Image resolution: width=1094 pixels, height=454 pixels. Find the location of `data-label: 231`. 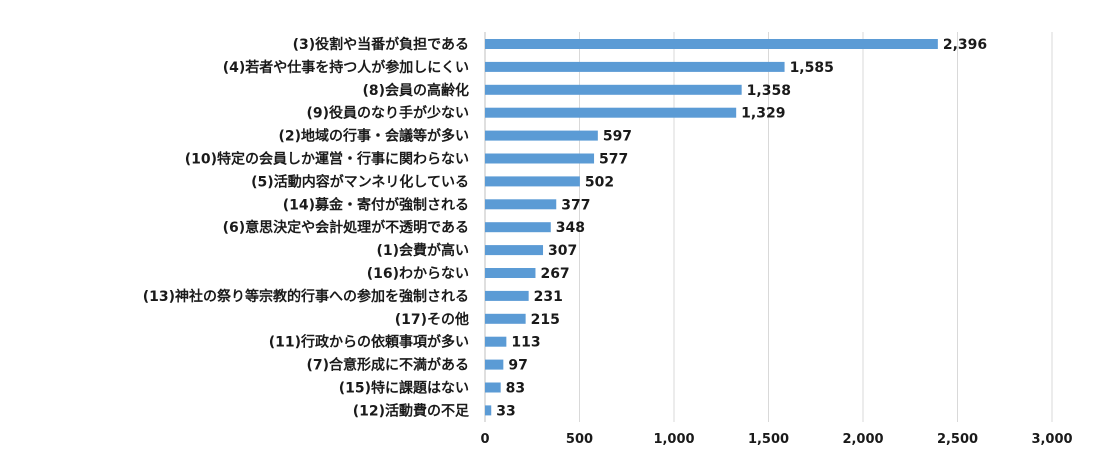

data-label: 231 is located at coordinates (548, 297).